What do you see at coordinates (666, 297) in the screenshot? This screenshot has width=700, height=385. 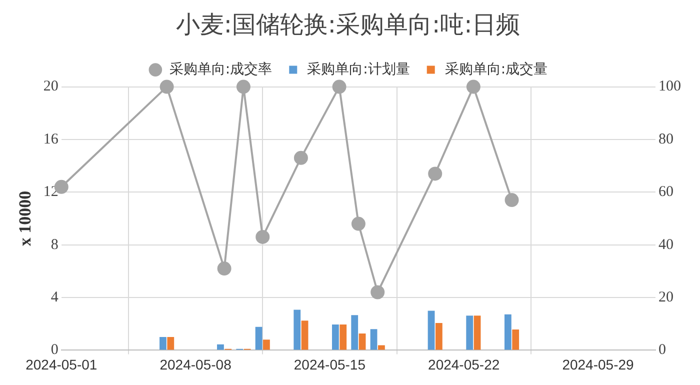 I see `y2-tick-label: 20` at bounding box center [666, 297].